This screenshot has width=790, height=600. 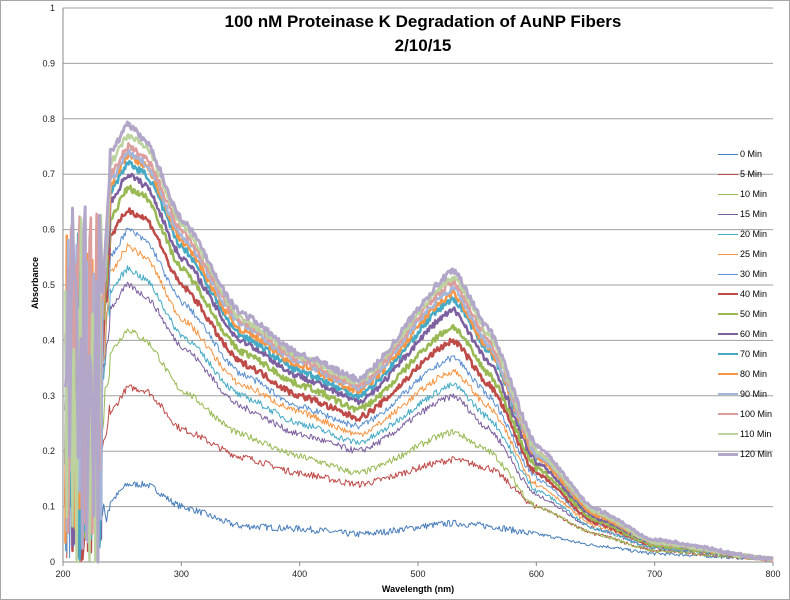 I want to click on legend-label: 120 Min, so click(x=756, y=454).